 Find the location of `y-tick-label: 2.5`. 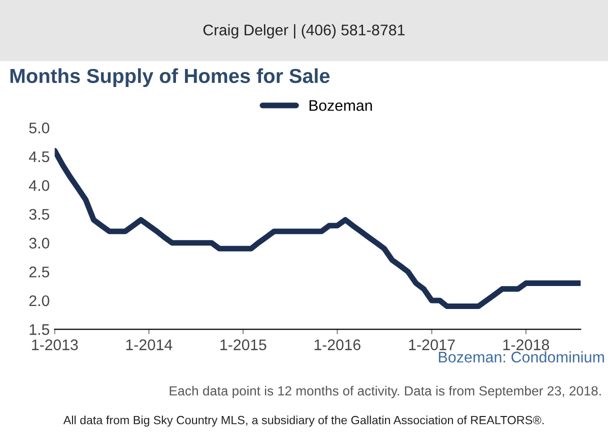

y-tick-label: 2.5 is located at coordinates (39, 272).